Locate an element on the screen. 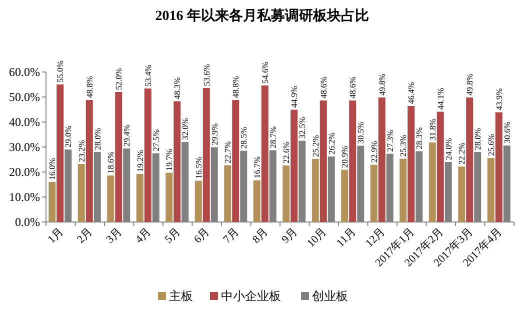  data-label: 48.3% is located at coordinates (177, 88).